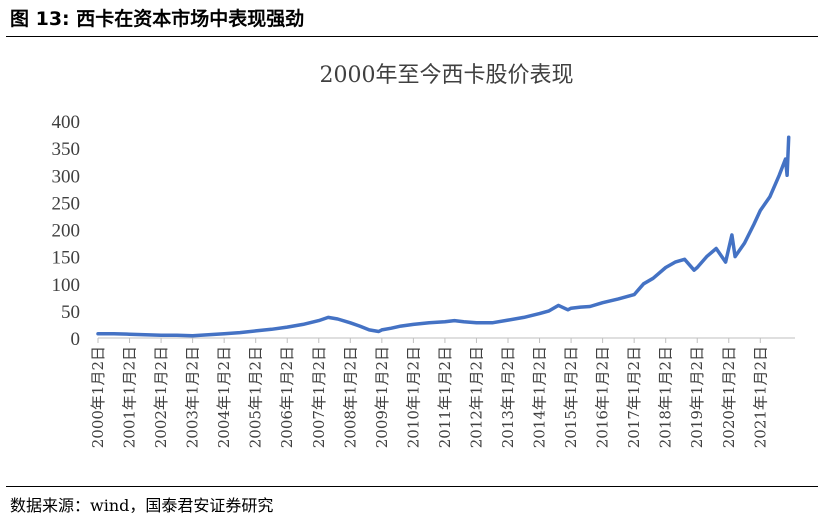 Image resolution: width=826 pixels, height=523 pixels. I want to click on y-tick-label: 100, so click(66, 285).